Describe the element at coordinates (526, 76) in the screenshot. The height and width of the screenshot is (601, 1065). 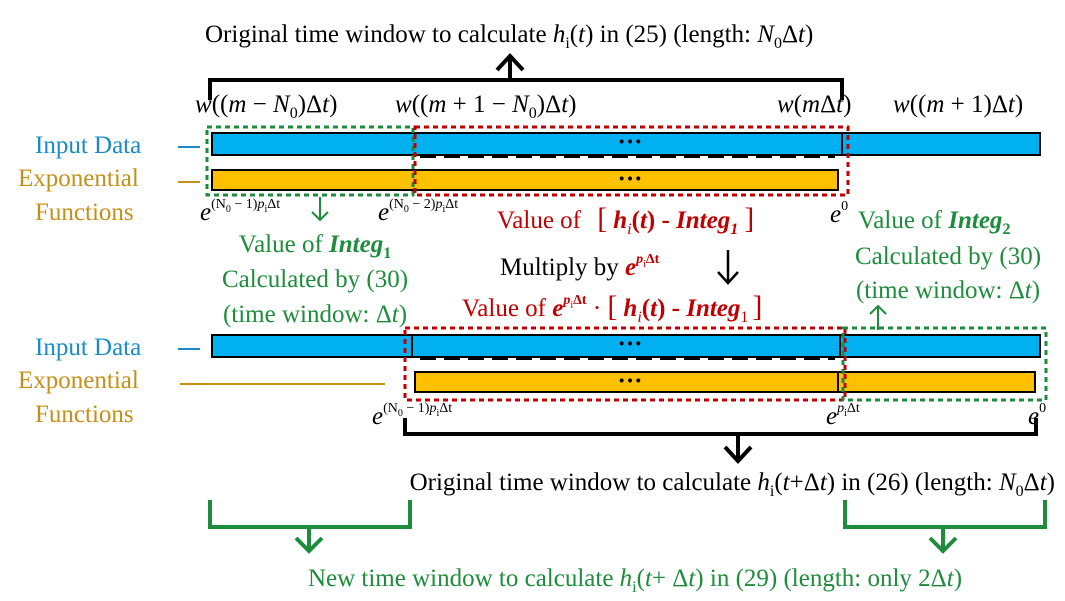
I see `top-bracket` at that location.